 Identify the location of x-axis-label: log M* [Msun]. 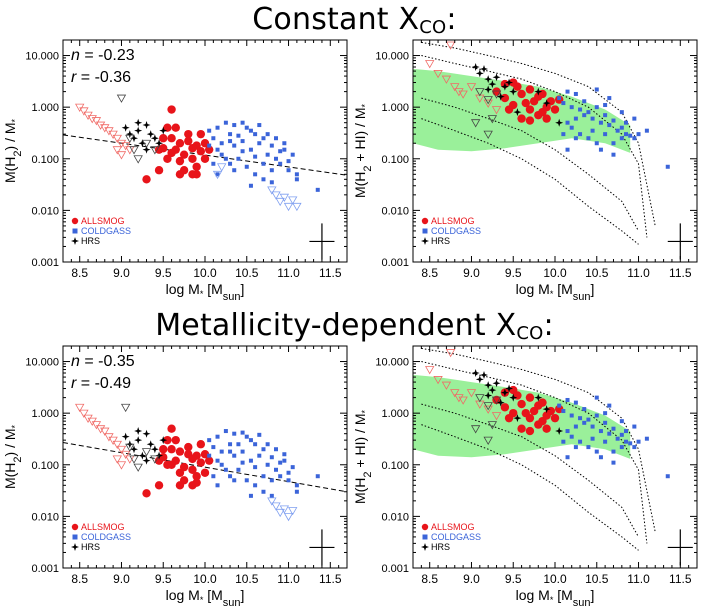
(555, 292).